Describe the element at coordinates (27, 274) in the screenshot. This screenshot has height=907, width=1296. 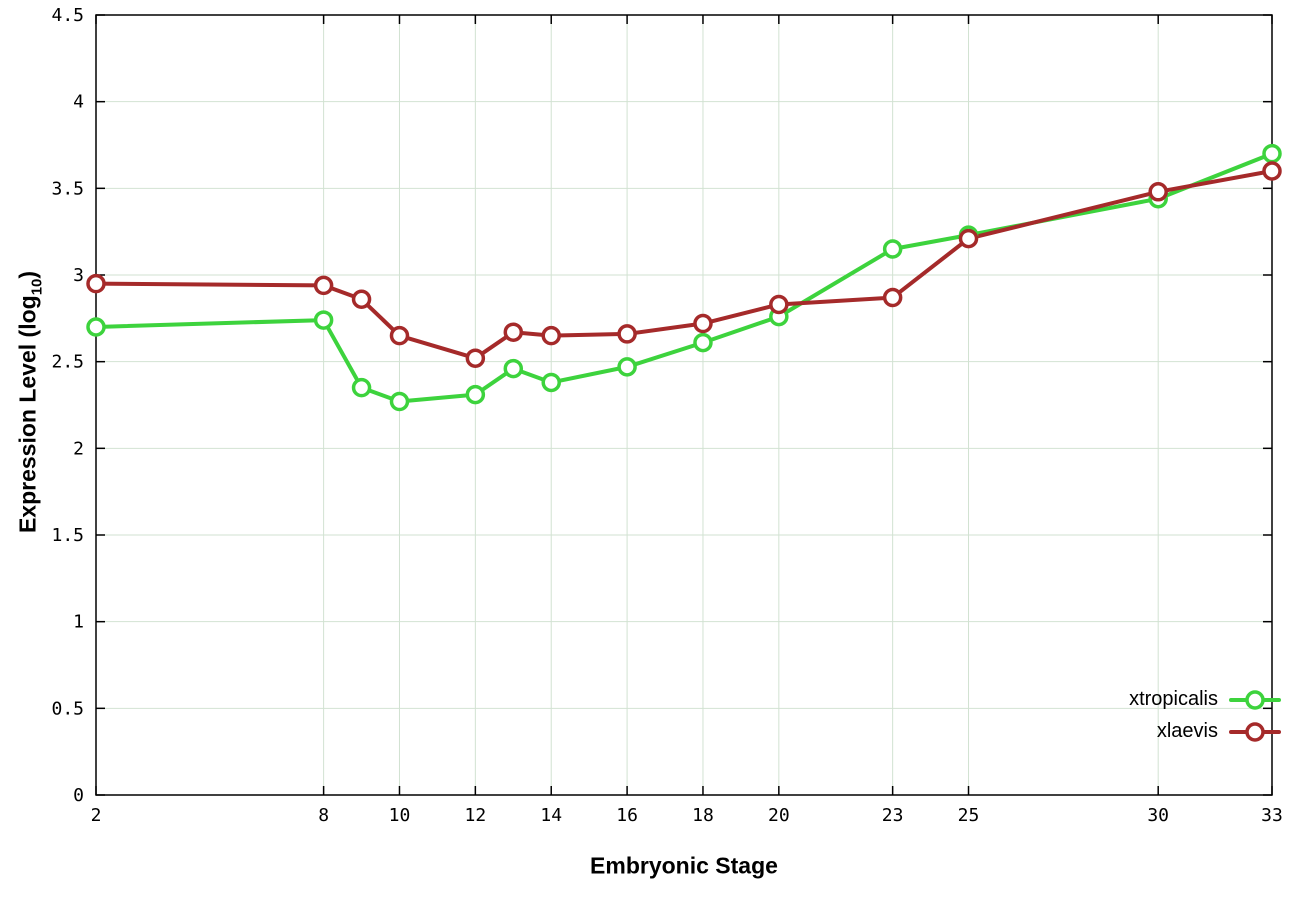
I see `y-axis-label-suffix: )` at that location.